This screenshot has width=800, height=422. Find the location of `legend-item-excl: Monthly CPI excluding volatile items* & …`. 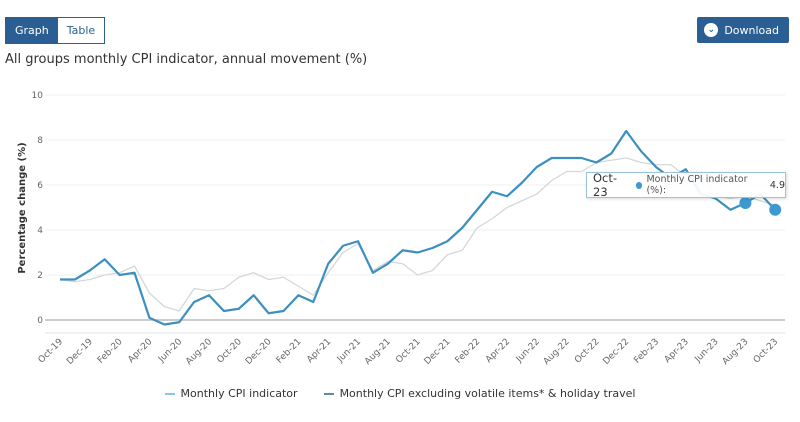

legend-item-excl: Monthly CPI excluding volatile items* & … is located at coordinates (479, 393).